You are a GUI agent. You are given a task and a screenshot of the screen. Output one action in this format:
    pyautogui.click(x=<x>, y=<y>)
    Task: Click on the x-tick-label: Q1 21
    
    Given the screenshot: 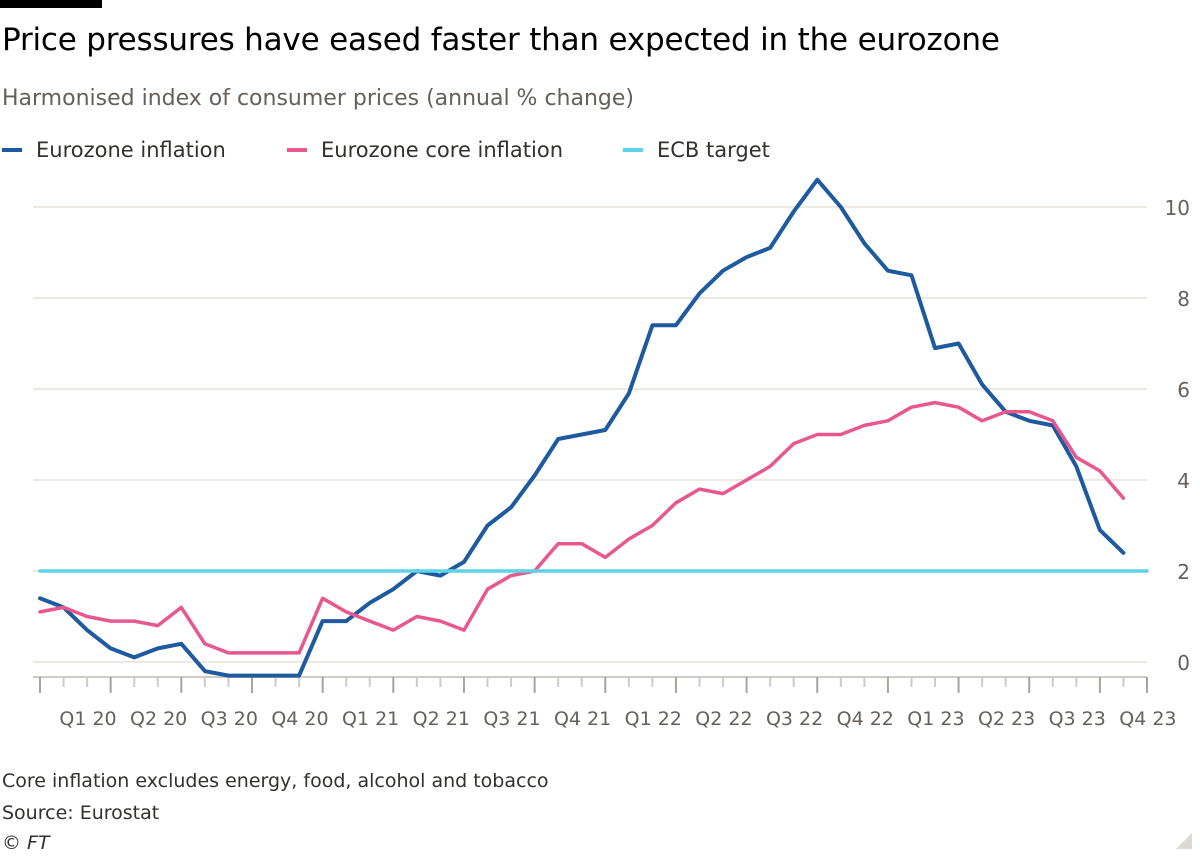 What is the action you would take?
    pyautogui.click(x=370, y=719)
    